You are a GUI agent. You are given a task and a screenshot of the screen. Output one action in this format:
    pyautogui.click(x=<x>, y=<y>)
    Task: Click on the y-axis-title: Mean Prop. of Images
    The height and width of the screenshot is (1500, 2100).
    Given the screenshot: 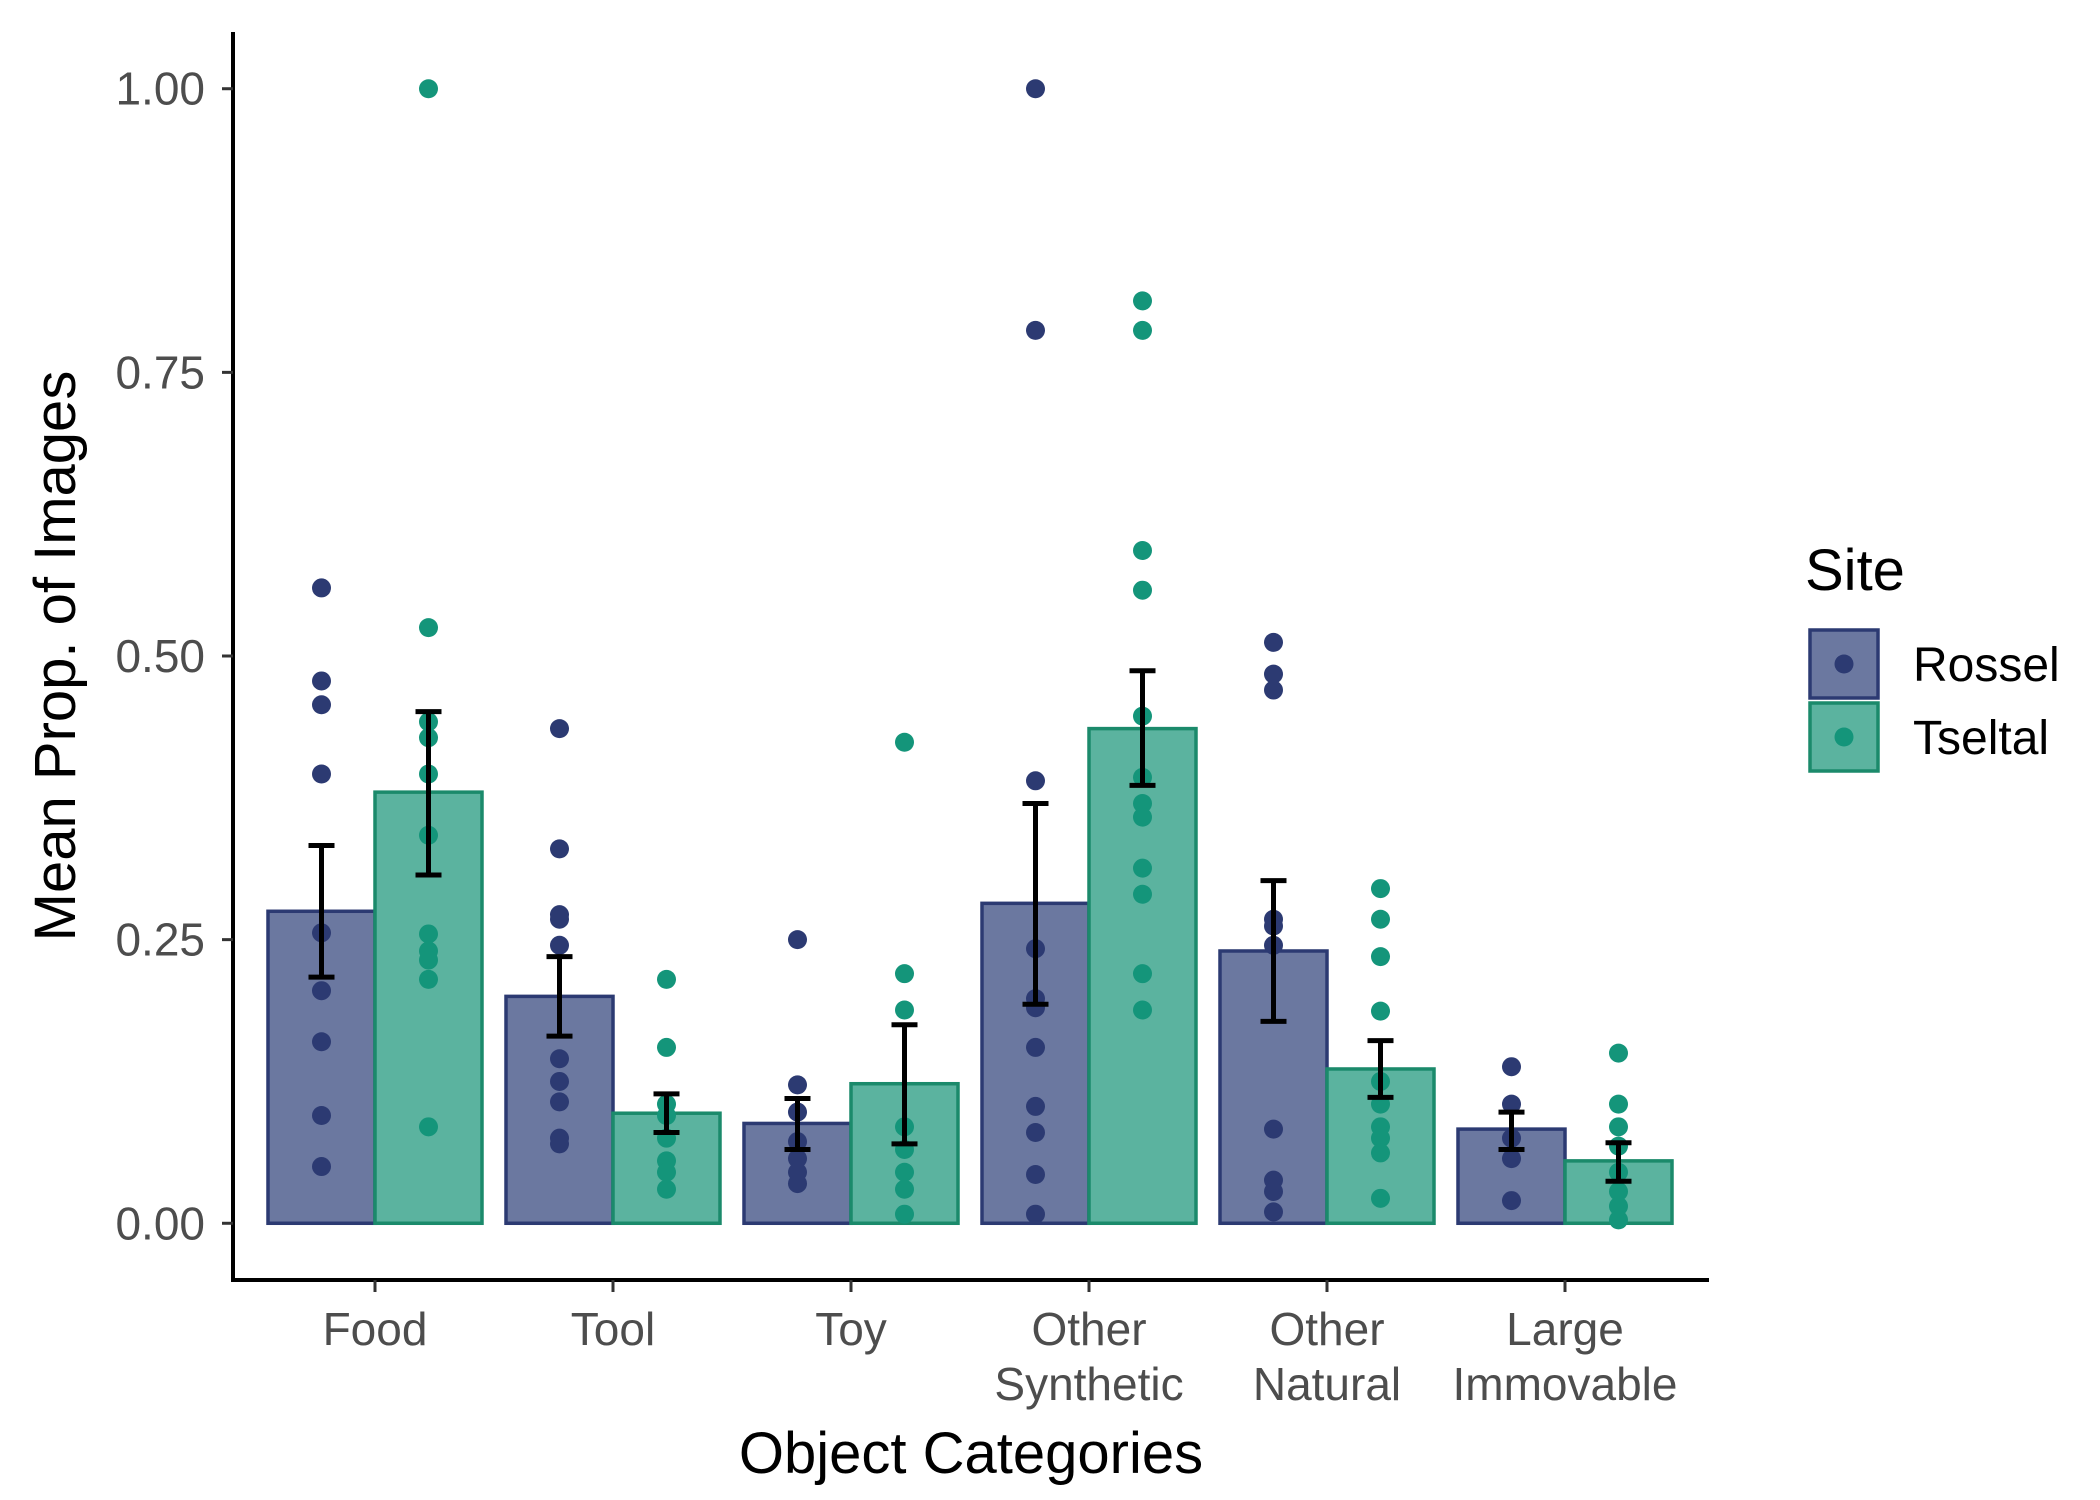 What is the action you would take?
    pyautogui.click(x=55, y=656)
    